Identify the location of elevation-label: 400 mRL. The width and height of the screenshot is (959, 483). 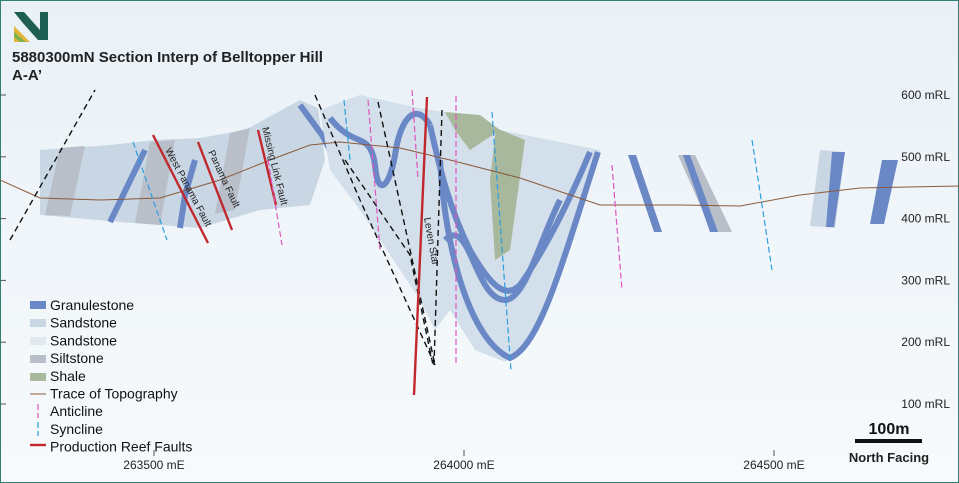
(925, 219).